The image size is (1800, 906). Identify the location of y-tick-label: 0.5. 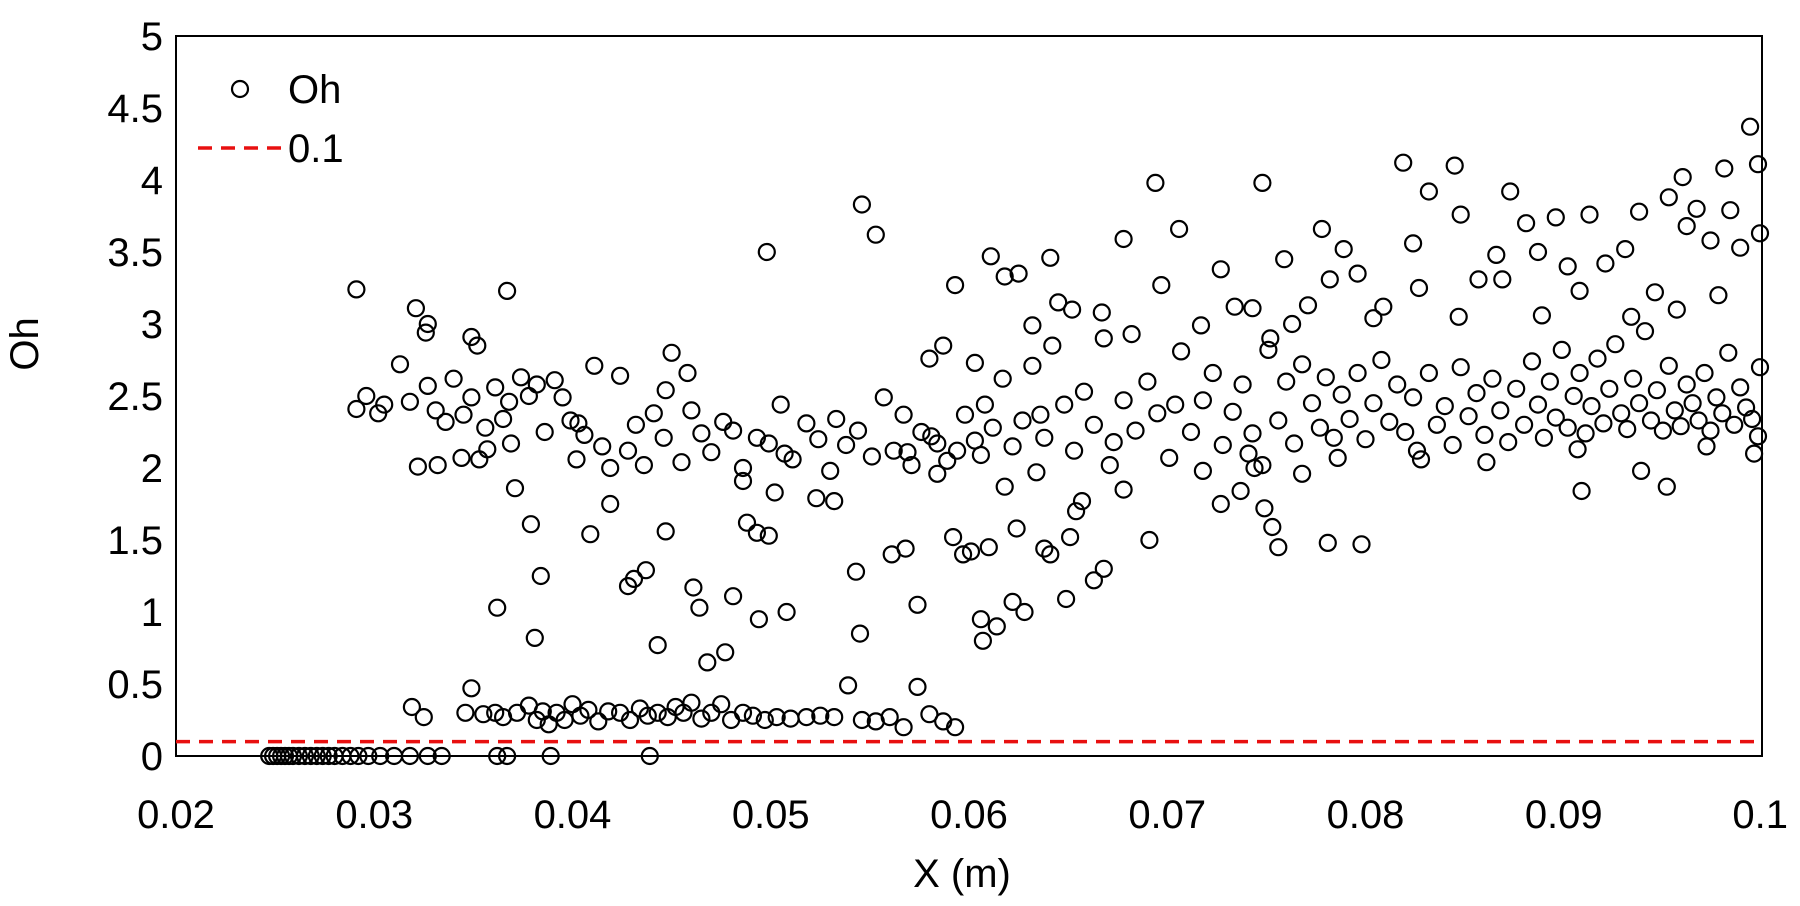
(135, 685).